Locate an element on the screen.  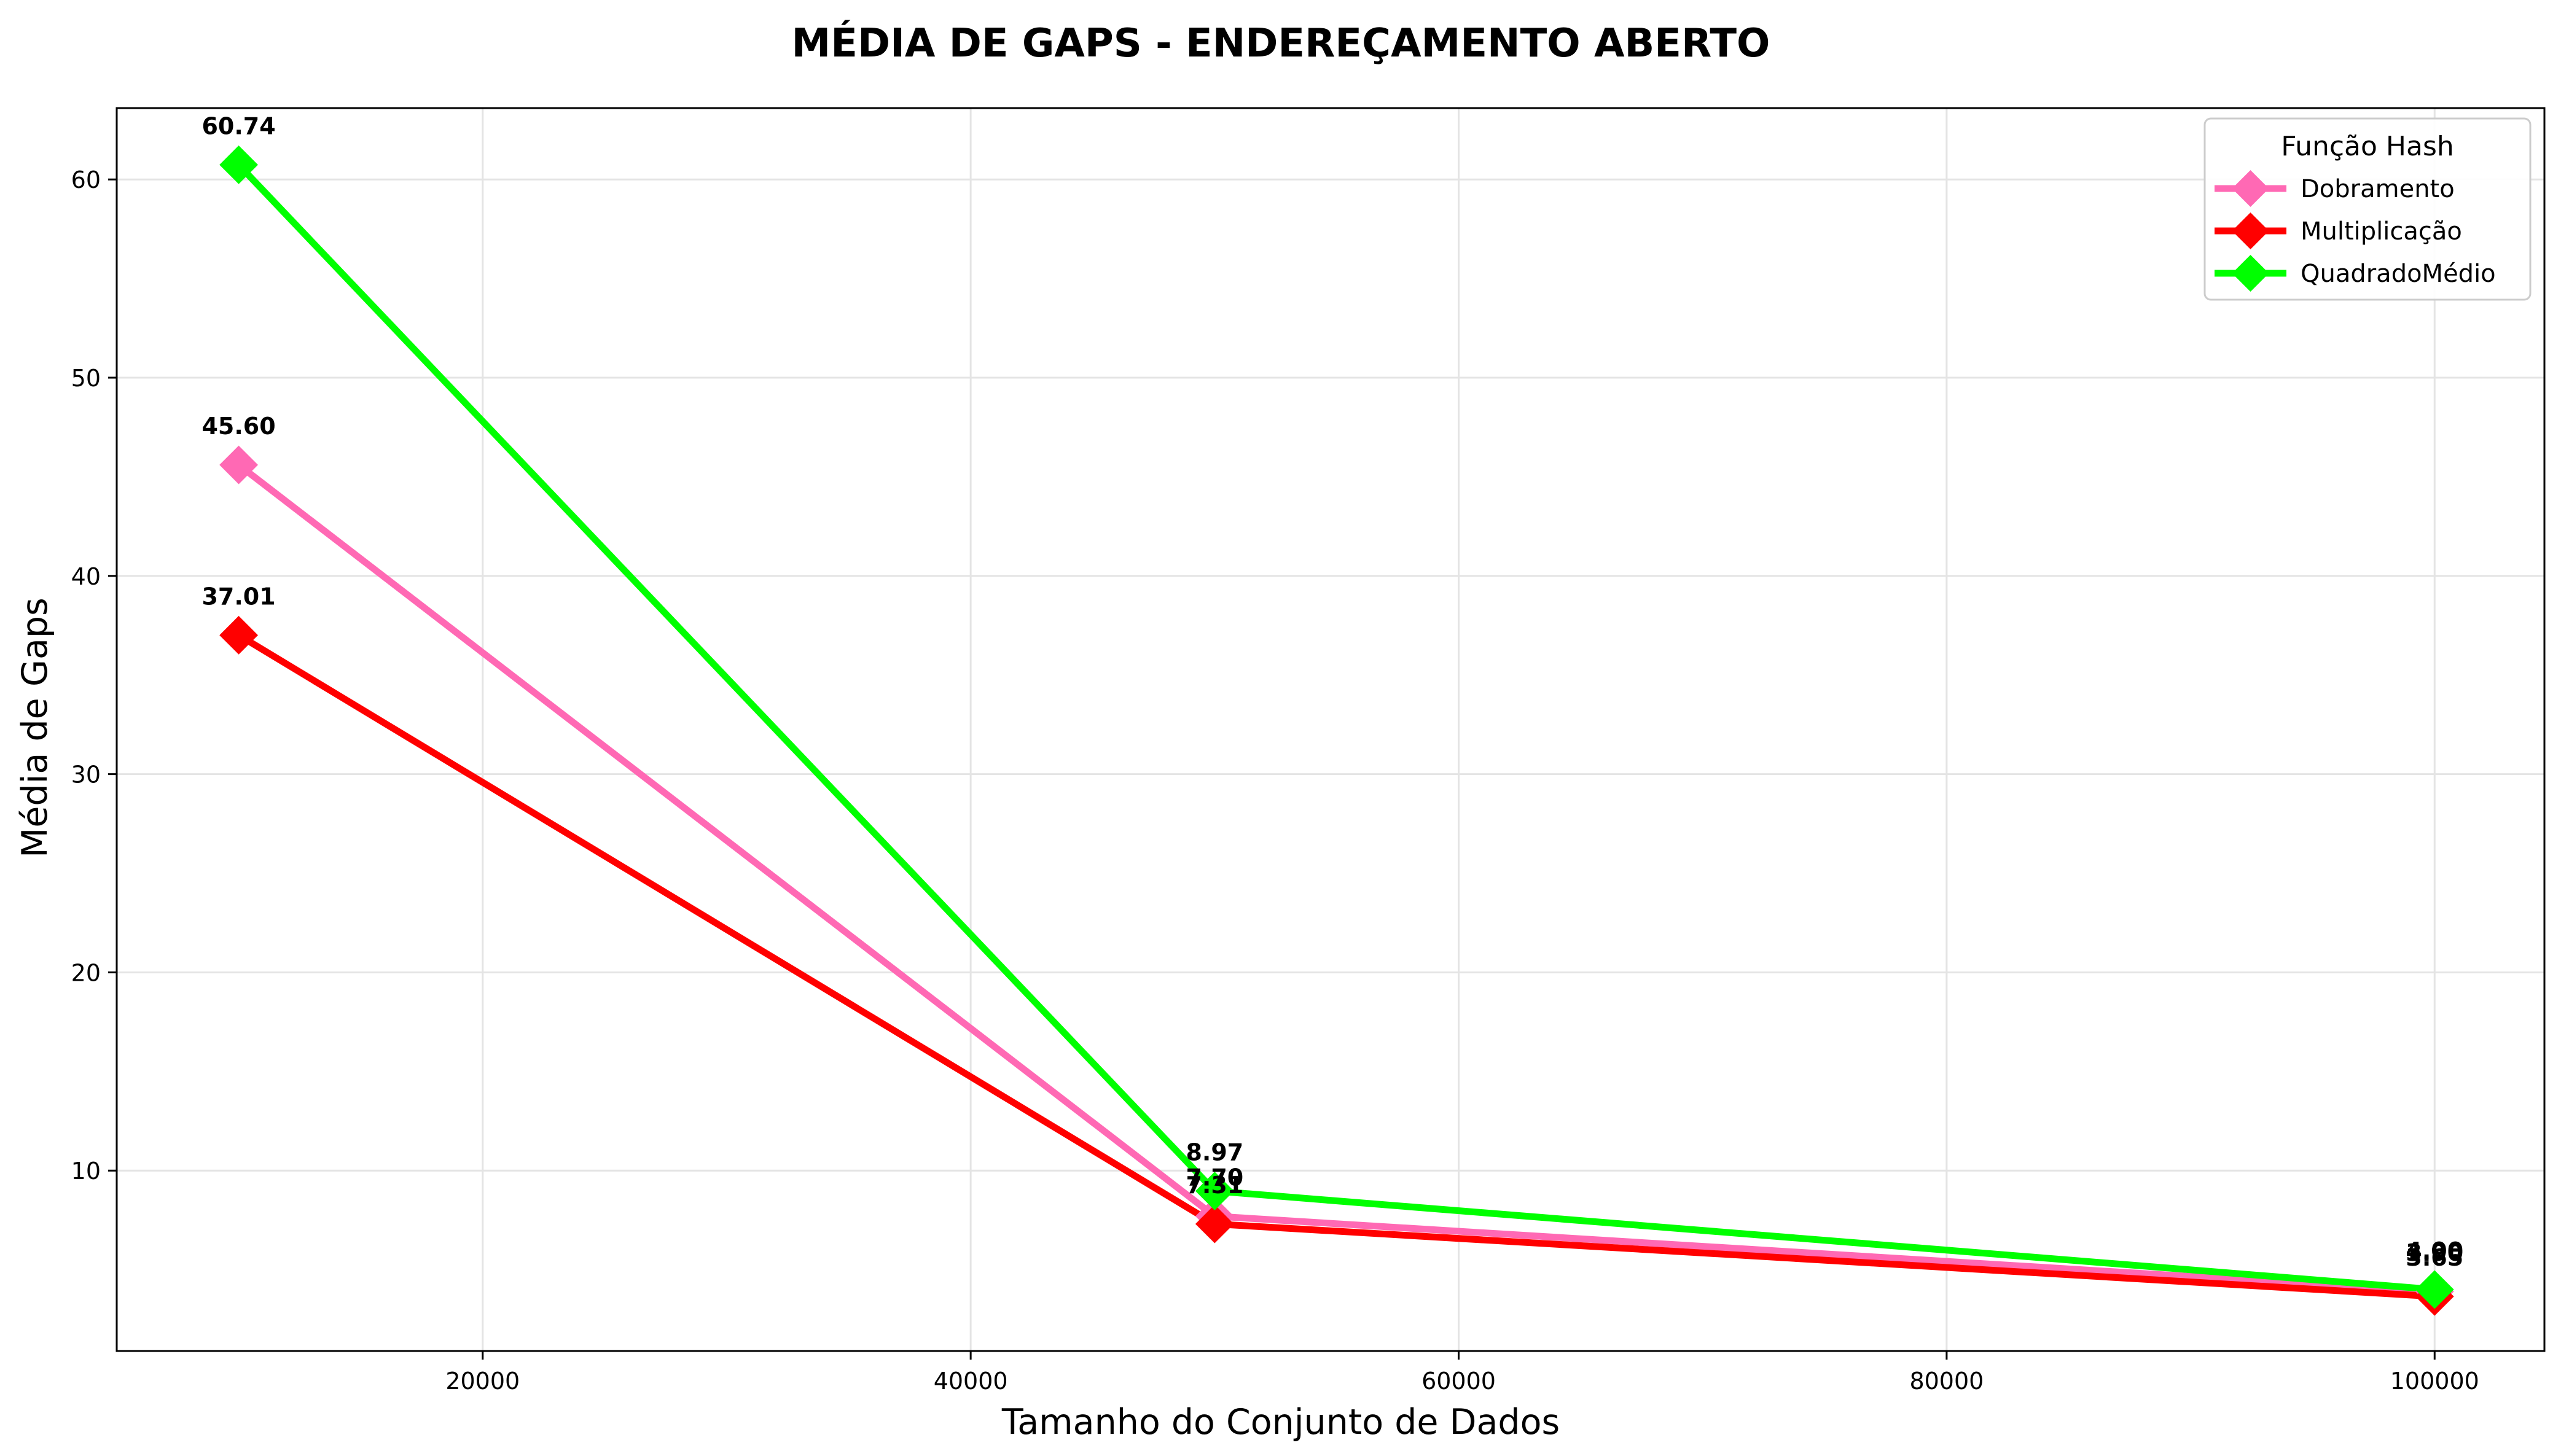
data-label-dobramento: 45.60 is located at coordinates (238, 426).